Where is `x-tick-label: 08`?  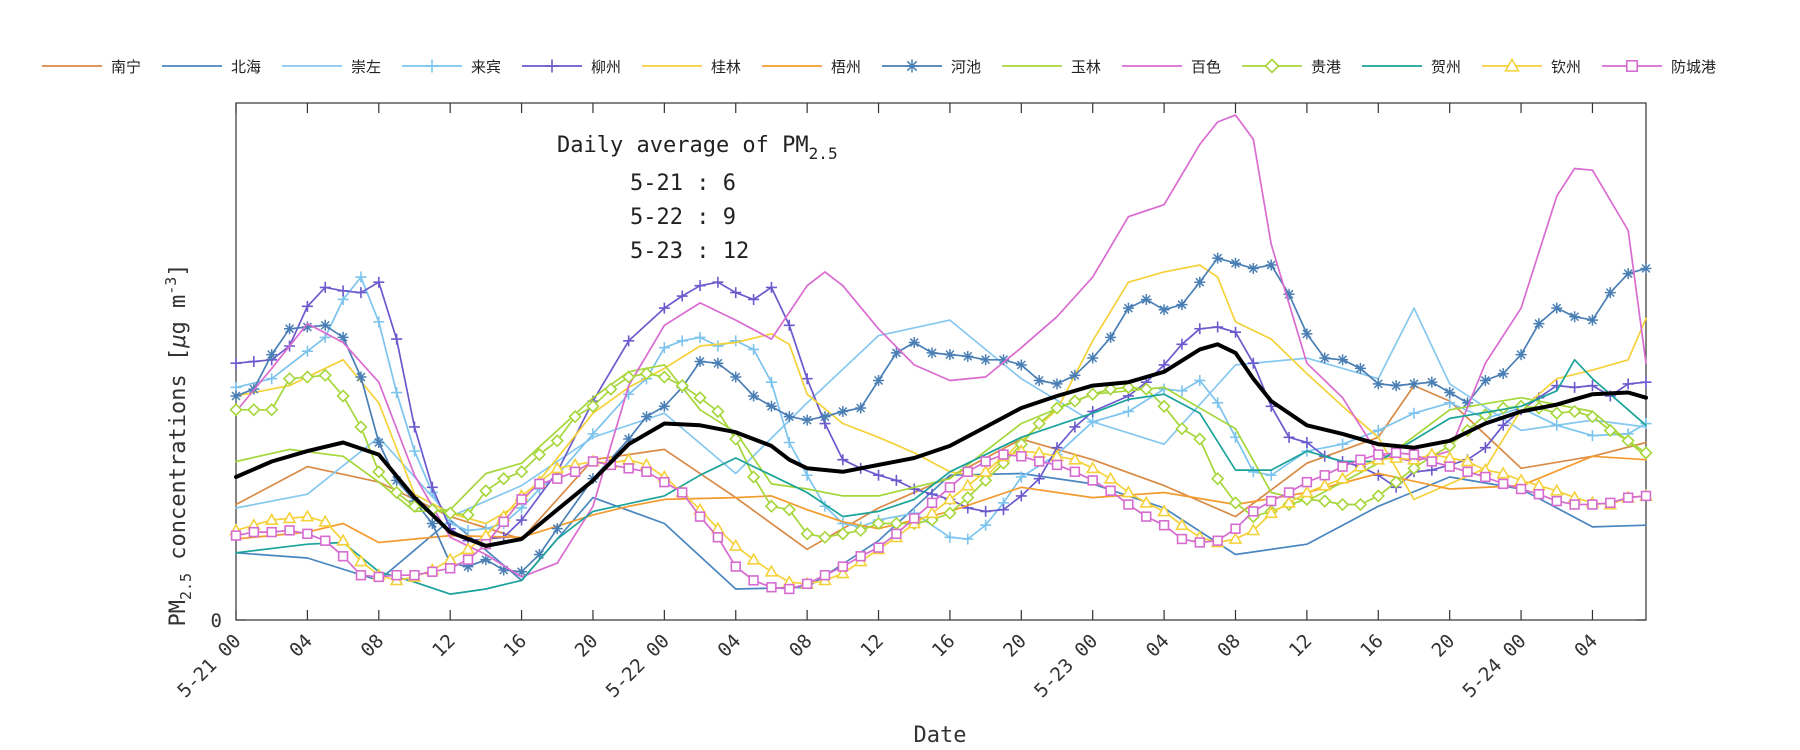 x-tick-label: 08 is located at coordinates (801, 646).